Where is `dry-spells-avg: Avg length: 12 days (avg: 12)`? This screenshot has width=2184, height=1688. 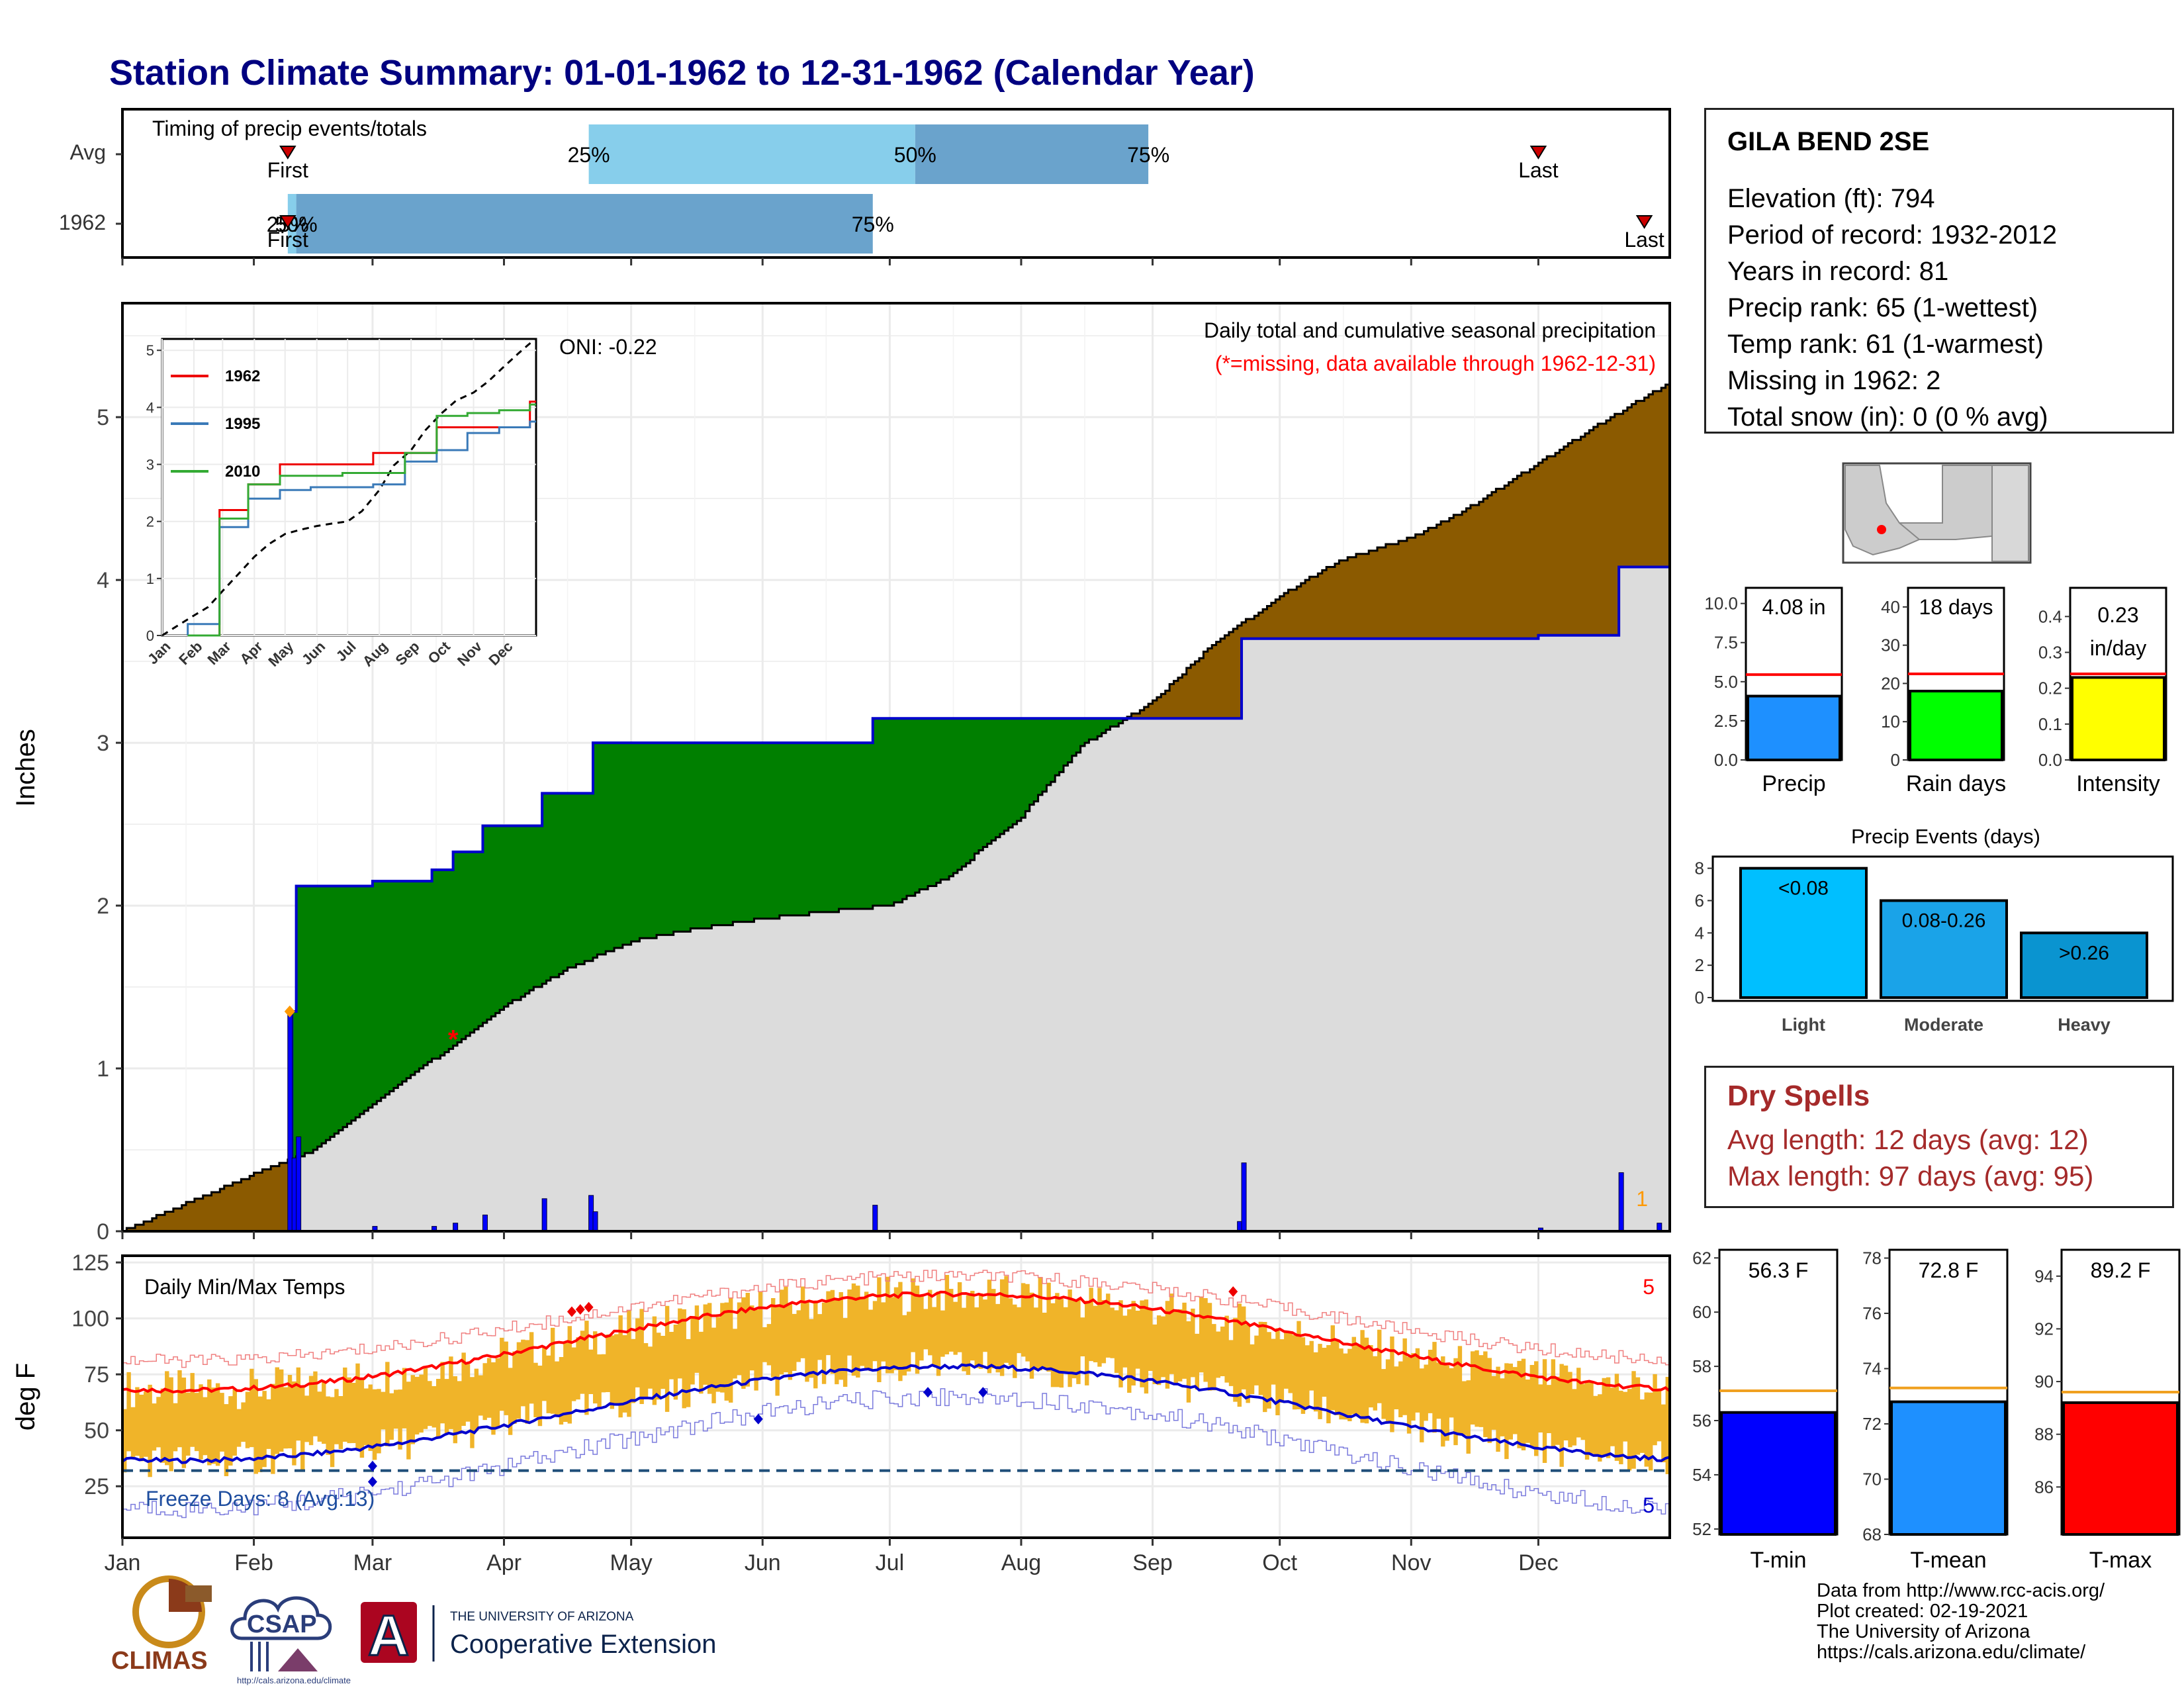
dry-spells-avg: Avg length: 12 days (avg: 12) is located at coordinates (1908, 1139).